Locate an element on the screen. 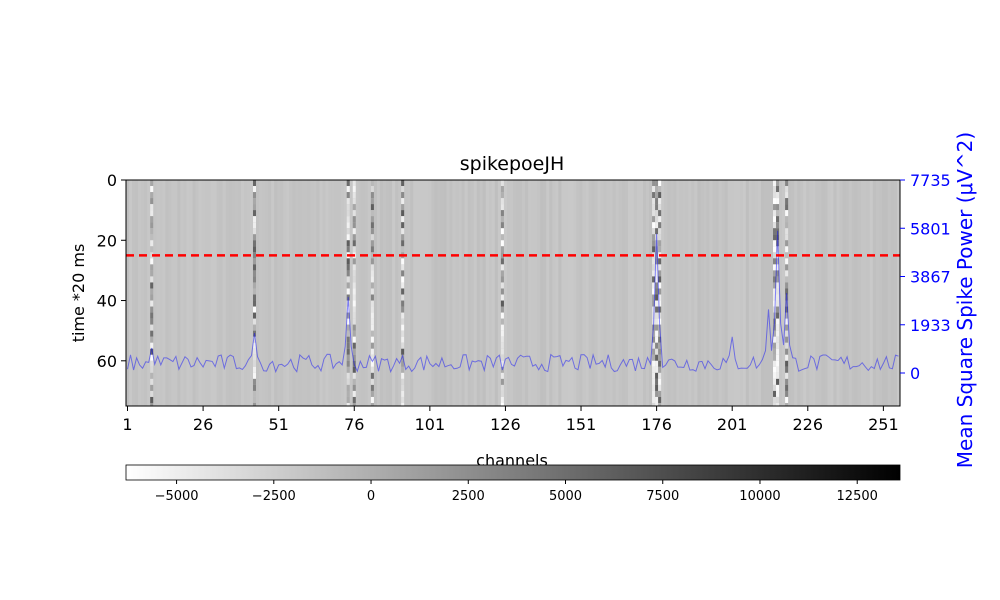  colorbar-tick-label: 7500 is located at coordinates (662, 496).